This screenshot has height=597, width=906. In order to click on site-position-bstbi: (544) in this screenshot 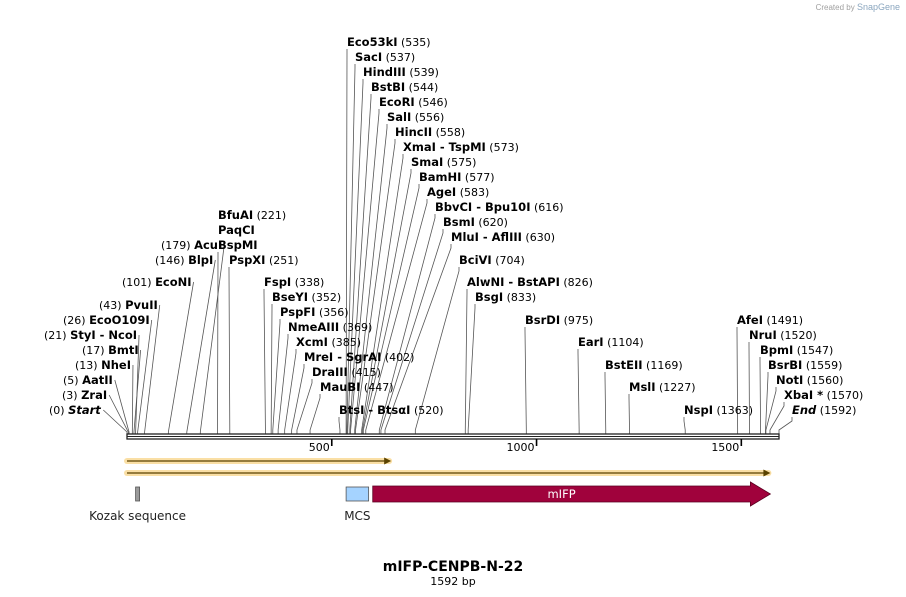, I will do `click(421, 87)`.